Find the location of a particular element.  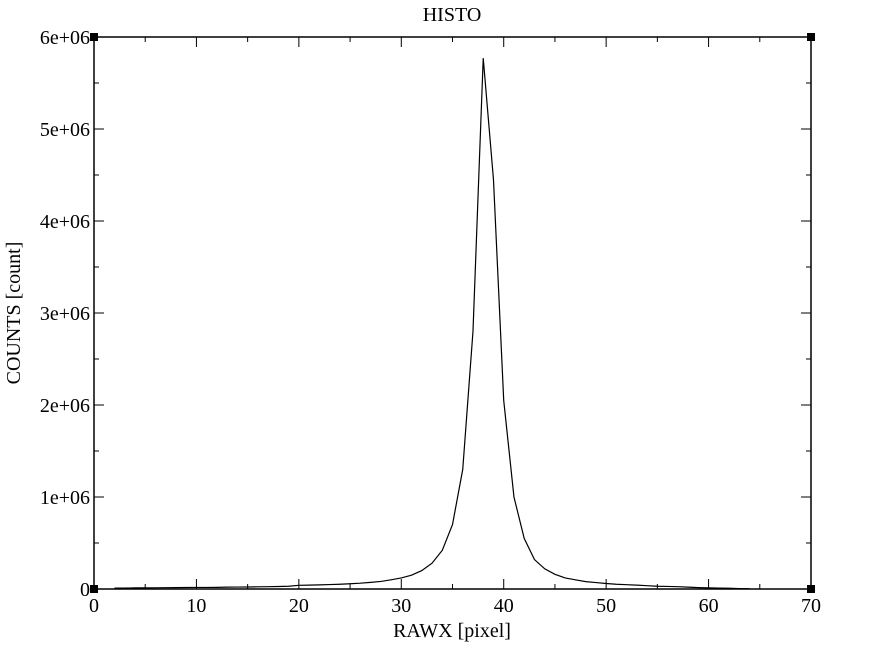

y-tick-label: 2e+06 is located at coordinates (65, 406).